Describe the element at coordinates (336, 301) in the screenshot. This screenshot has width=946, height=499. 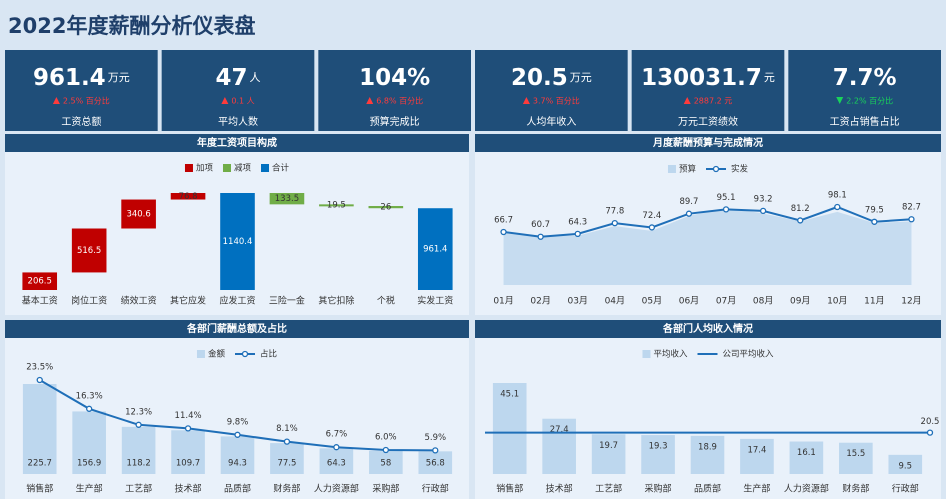
I see `x-tick-label: 其它扣除` at that location.